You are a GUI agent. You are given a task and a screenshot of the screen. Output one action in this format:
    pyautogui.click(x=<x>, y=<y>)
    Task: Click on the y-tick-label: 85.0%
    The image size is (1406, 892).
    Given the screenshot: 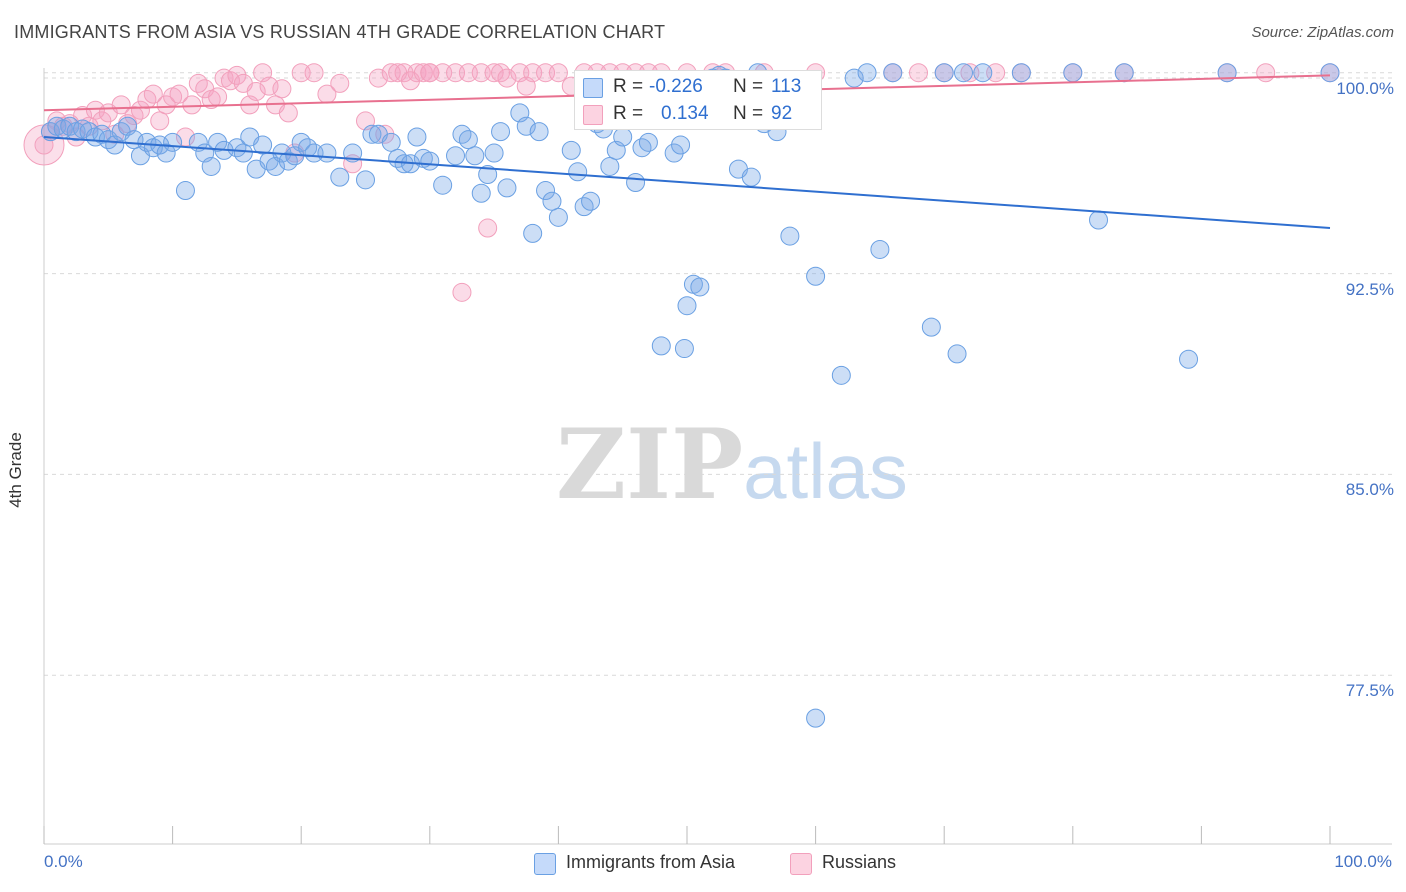 What is the action you would take?
    pyautogui.click(x=1369, y=490)
    